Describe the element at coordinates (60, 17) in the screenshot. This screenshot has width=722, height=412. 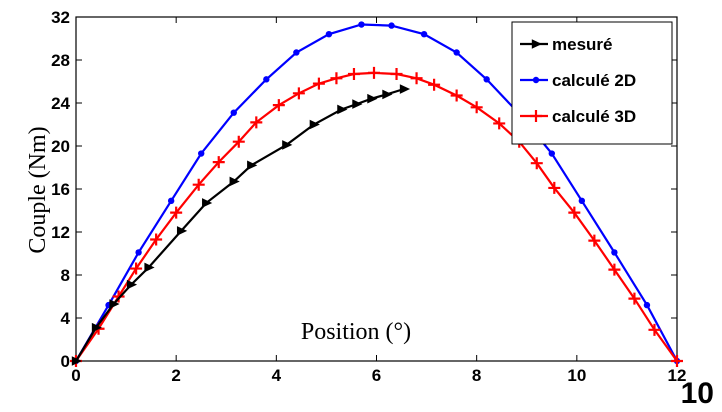
I see `y-tick-label: 32` at that location.